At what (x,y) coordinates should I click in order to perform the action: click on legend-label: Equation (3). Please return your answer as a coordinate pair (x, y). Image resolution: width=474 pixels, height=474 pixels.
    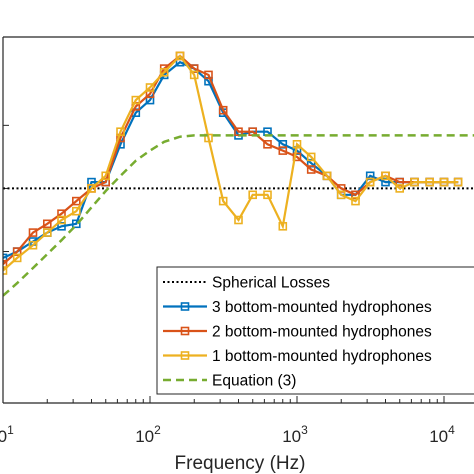
    Looking at the image, I should click on (254, 381).